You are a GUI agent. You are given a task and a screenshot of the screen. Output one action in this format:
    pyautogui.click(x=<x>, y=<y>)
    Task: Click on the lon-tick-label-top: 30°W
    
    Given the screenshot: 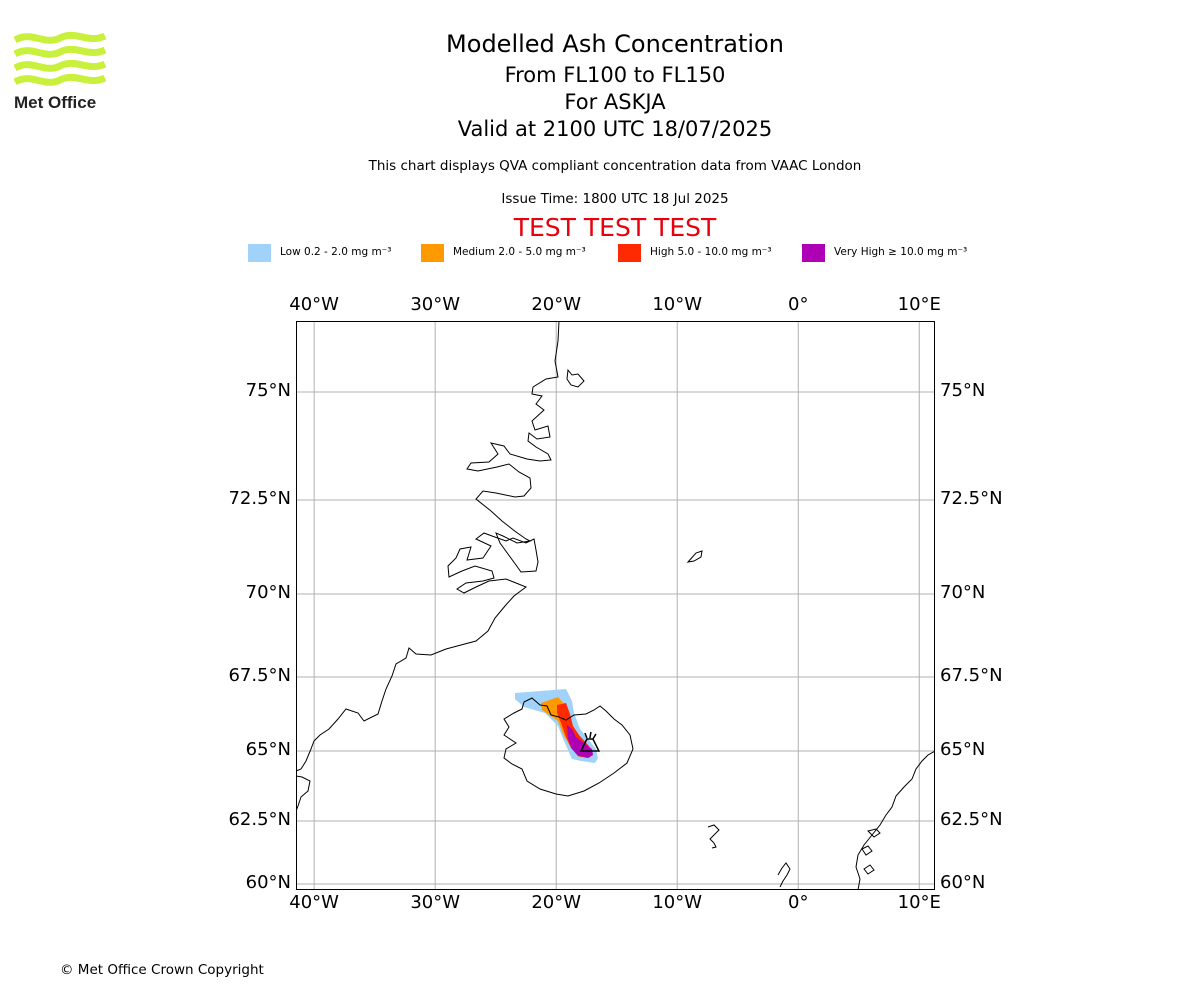 What is the action you would take?
    pyautogui.click(x=435, y=304)
    